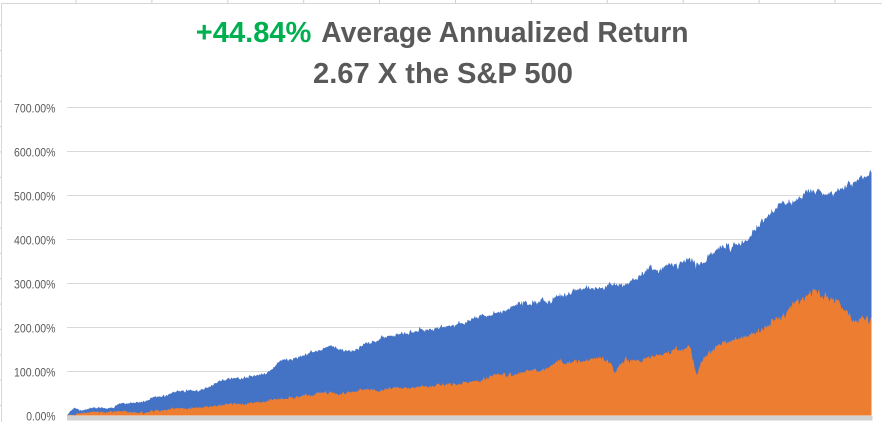 The height and width of the screenshot is (422, 882). Describe the element at coordinates (35, 285) in the screenshot. I see `svg-text: 300.00%` at that location.